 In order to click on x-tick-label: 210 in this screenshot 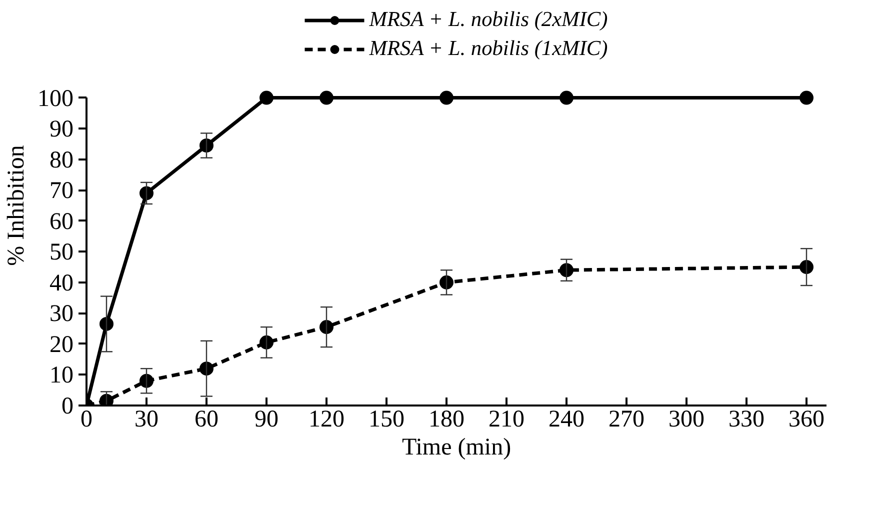, I will do `click(506, 419)`.